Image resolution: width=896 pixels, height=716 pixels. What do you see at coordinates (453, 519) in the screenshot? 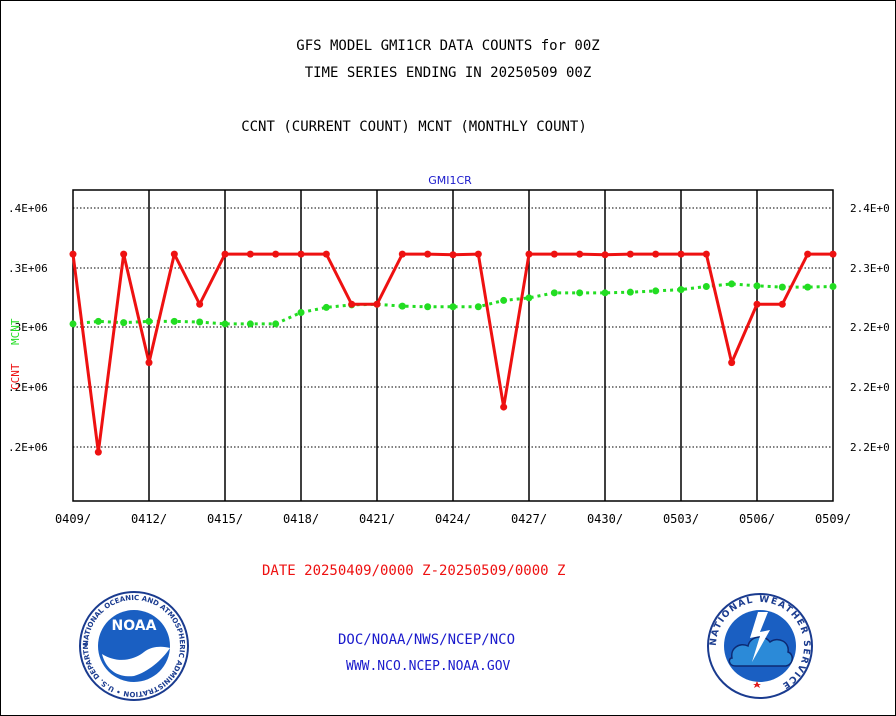
I see `x-tick-label: 0424/` at bounding box center [453, 519].